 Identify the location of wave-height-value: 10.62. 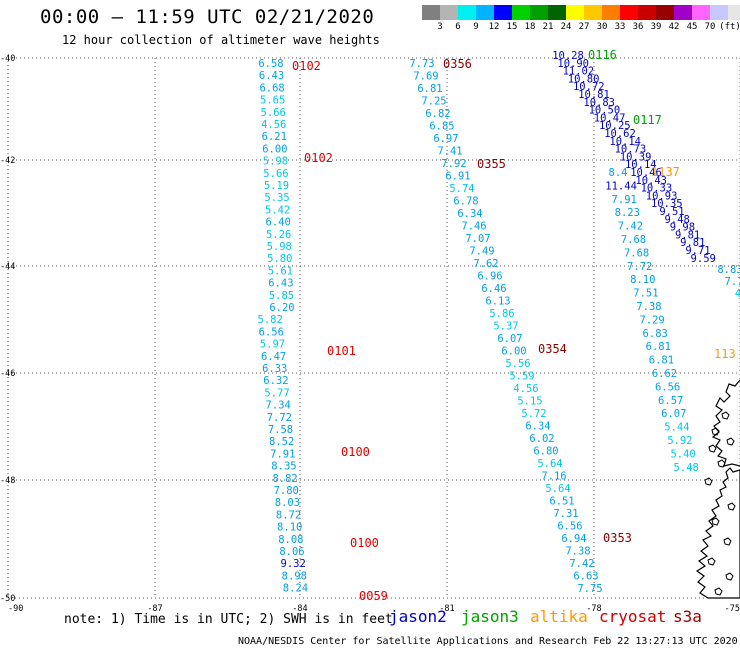
(620, 134).